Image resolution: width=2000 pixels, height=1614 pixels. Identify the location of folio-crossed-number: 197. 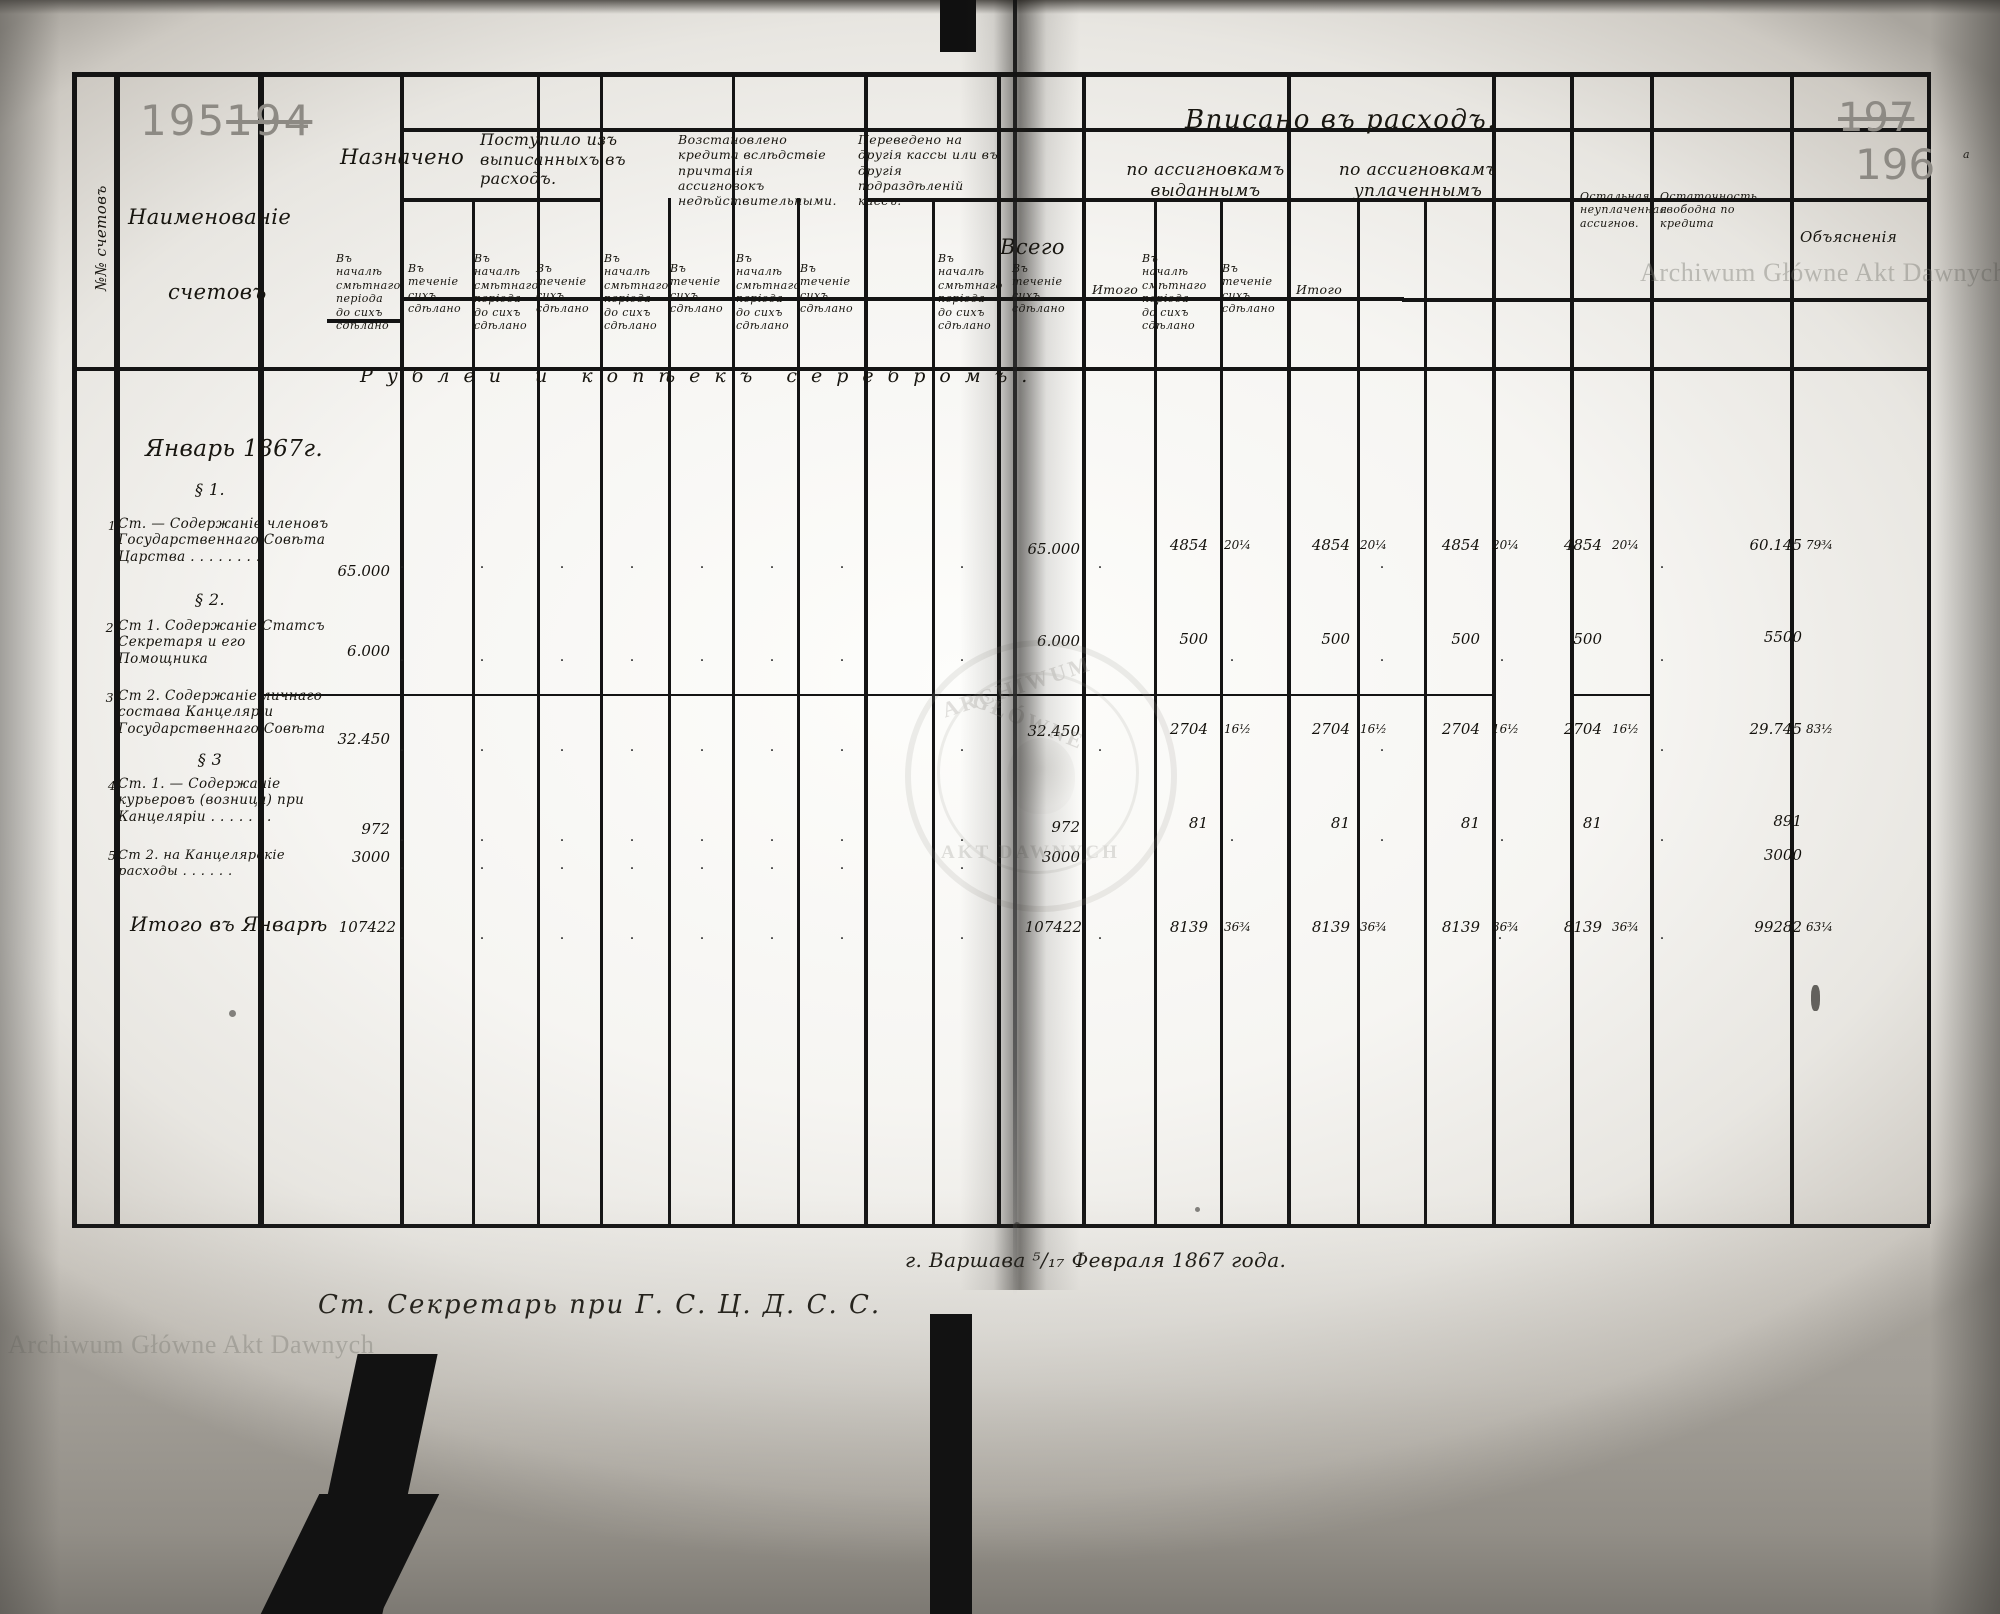
(1876, 118).